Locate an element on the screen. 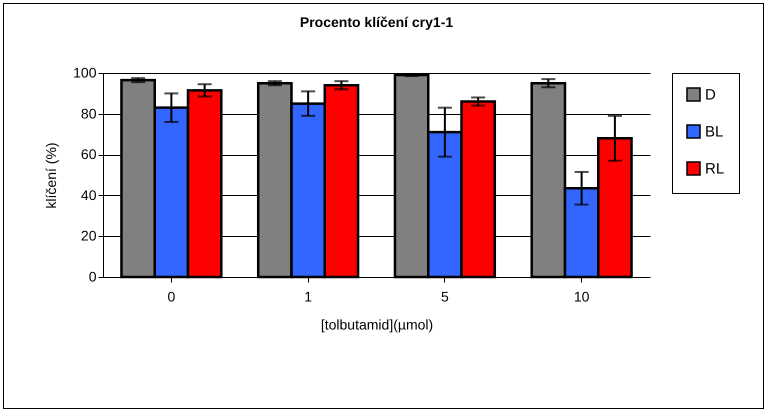 This screenshot has width=769, height=414. y-axis-title: klíčení (%) is located at coordinates (51, 175).